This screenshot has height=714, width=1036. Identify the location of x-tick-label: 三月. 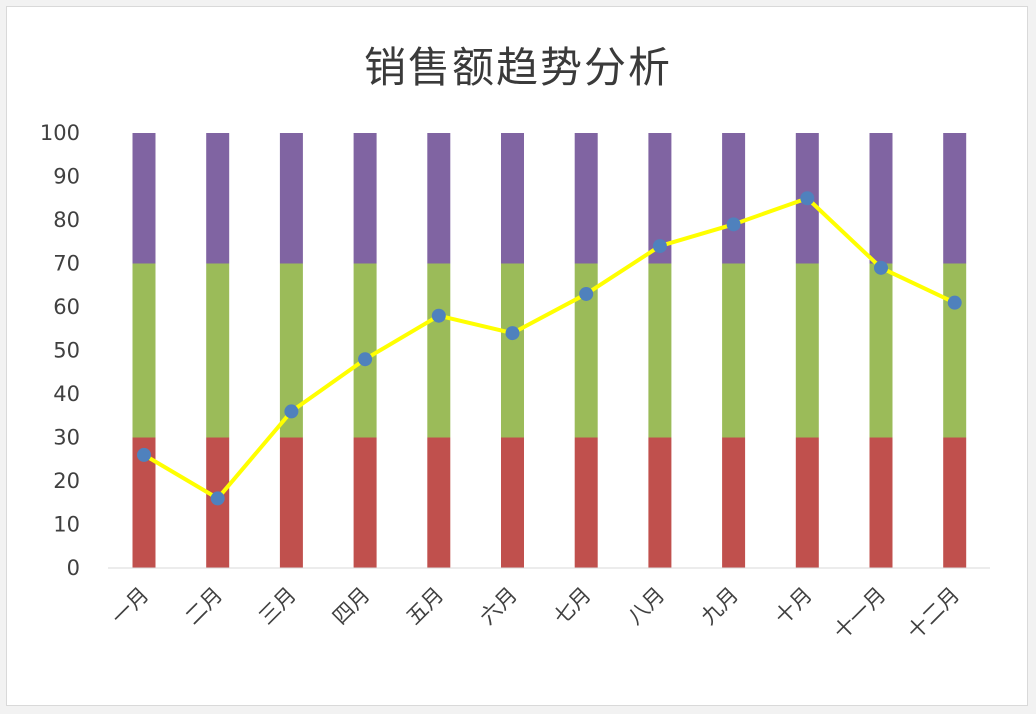
(277, 606).